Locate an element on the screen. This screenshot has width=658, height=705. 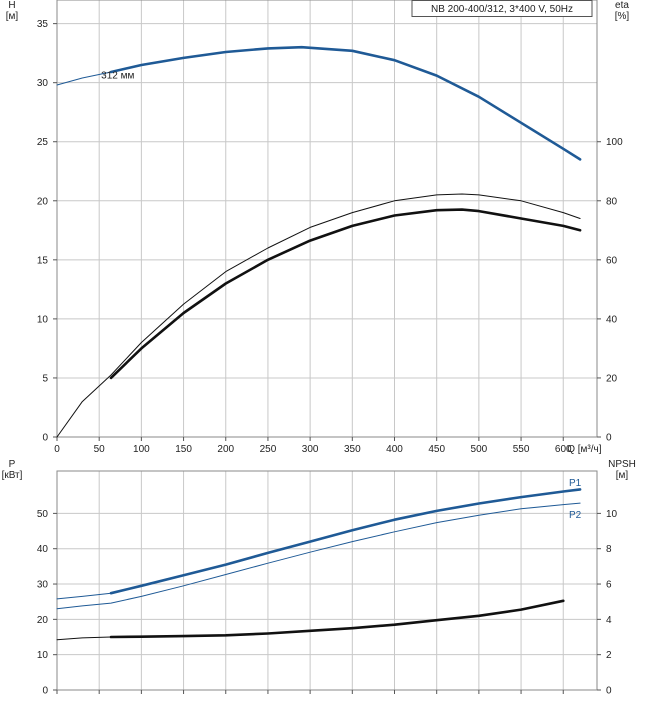
right-axis-tick-label: 40 is located at coordinates (612, 319).